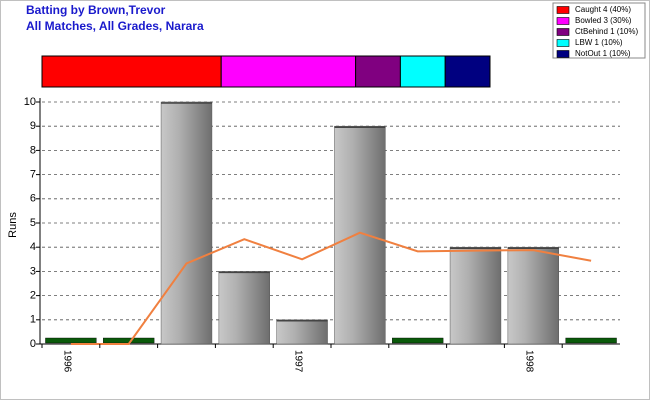  Describe the element at coordinates (33, 223) in the screenshot. I see `y-tick-label: 5` at that location.